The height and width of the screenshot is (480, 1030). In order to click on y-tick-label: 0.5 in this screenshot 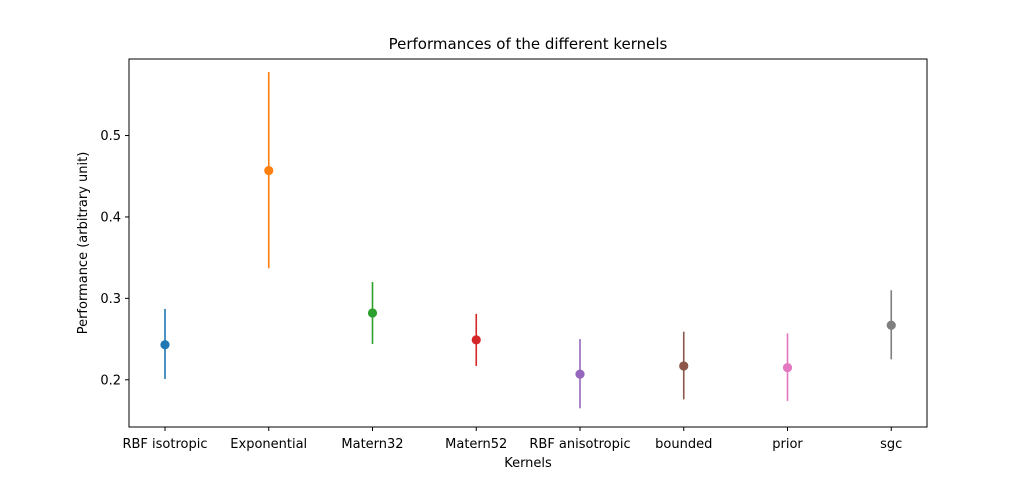, I will do `click(110, 136)`.